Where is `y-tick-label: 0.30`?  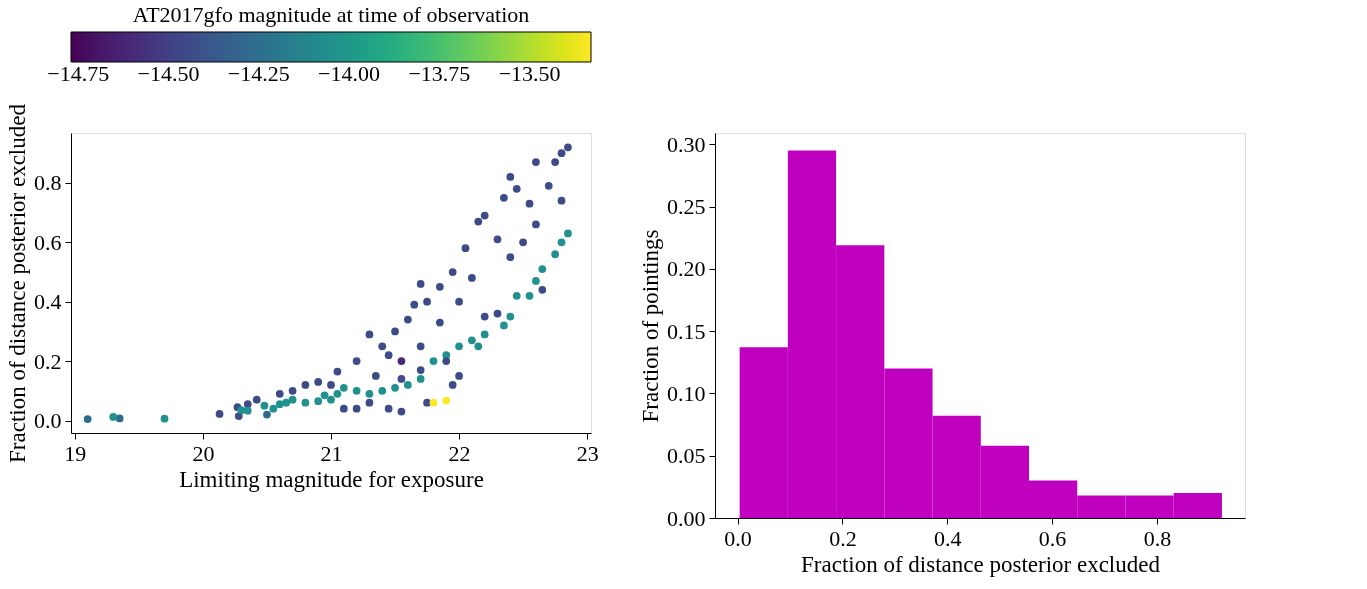
y-tick-label: 0.30 is located at coordinates (686, 144).